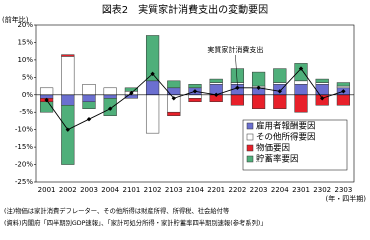 Image resolution: width=370 pixels, height=240 pixels. I want to click on x-tick-label: 2204, so click(280, 190).